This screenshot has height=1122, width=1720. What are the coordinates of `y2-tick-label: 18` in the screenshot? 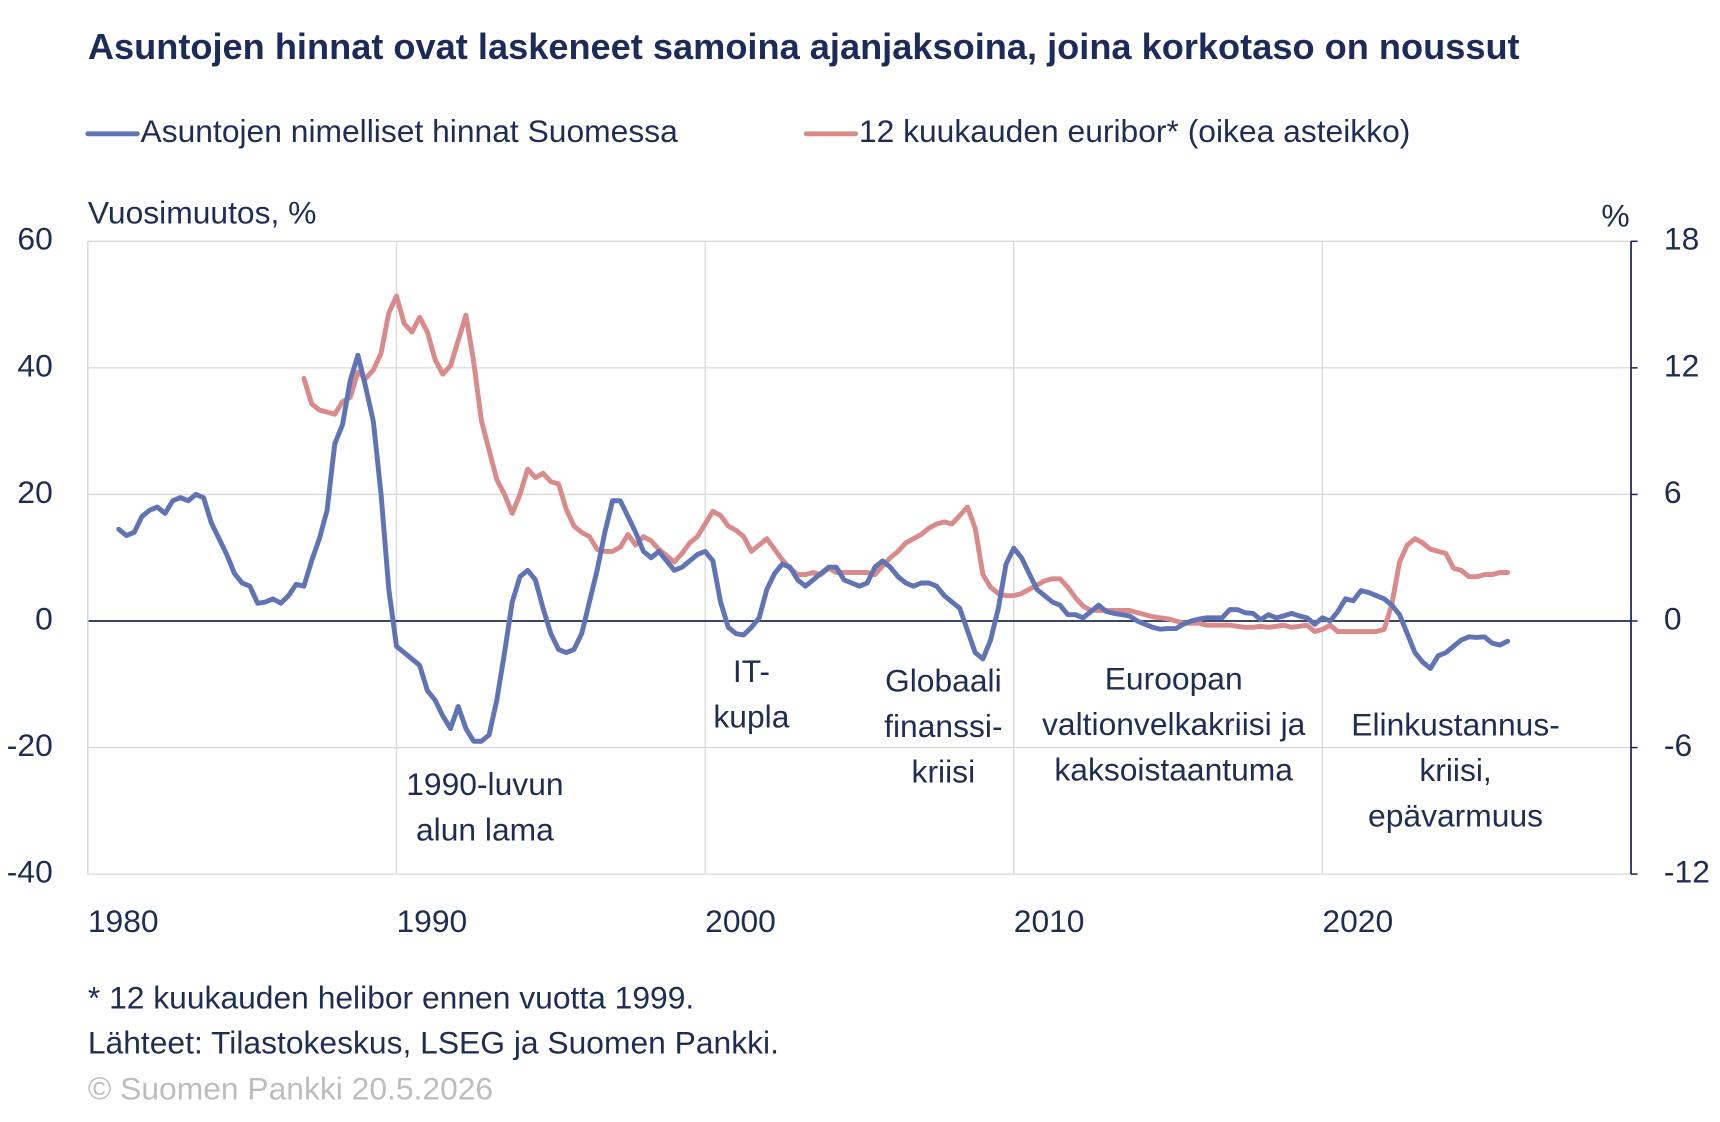 It's located at (1681, 239).